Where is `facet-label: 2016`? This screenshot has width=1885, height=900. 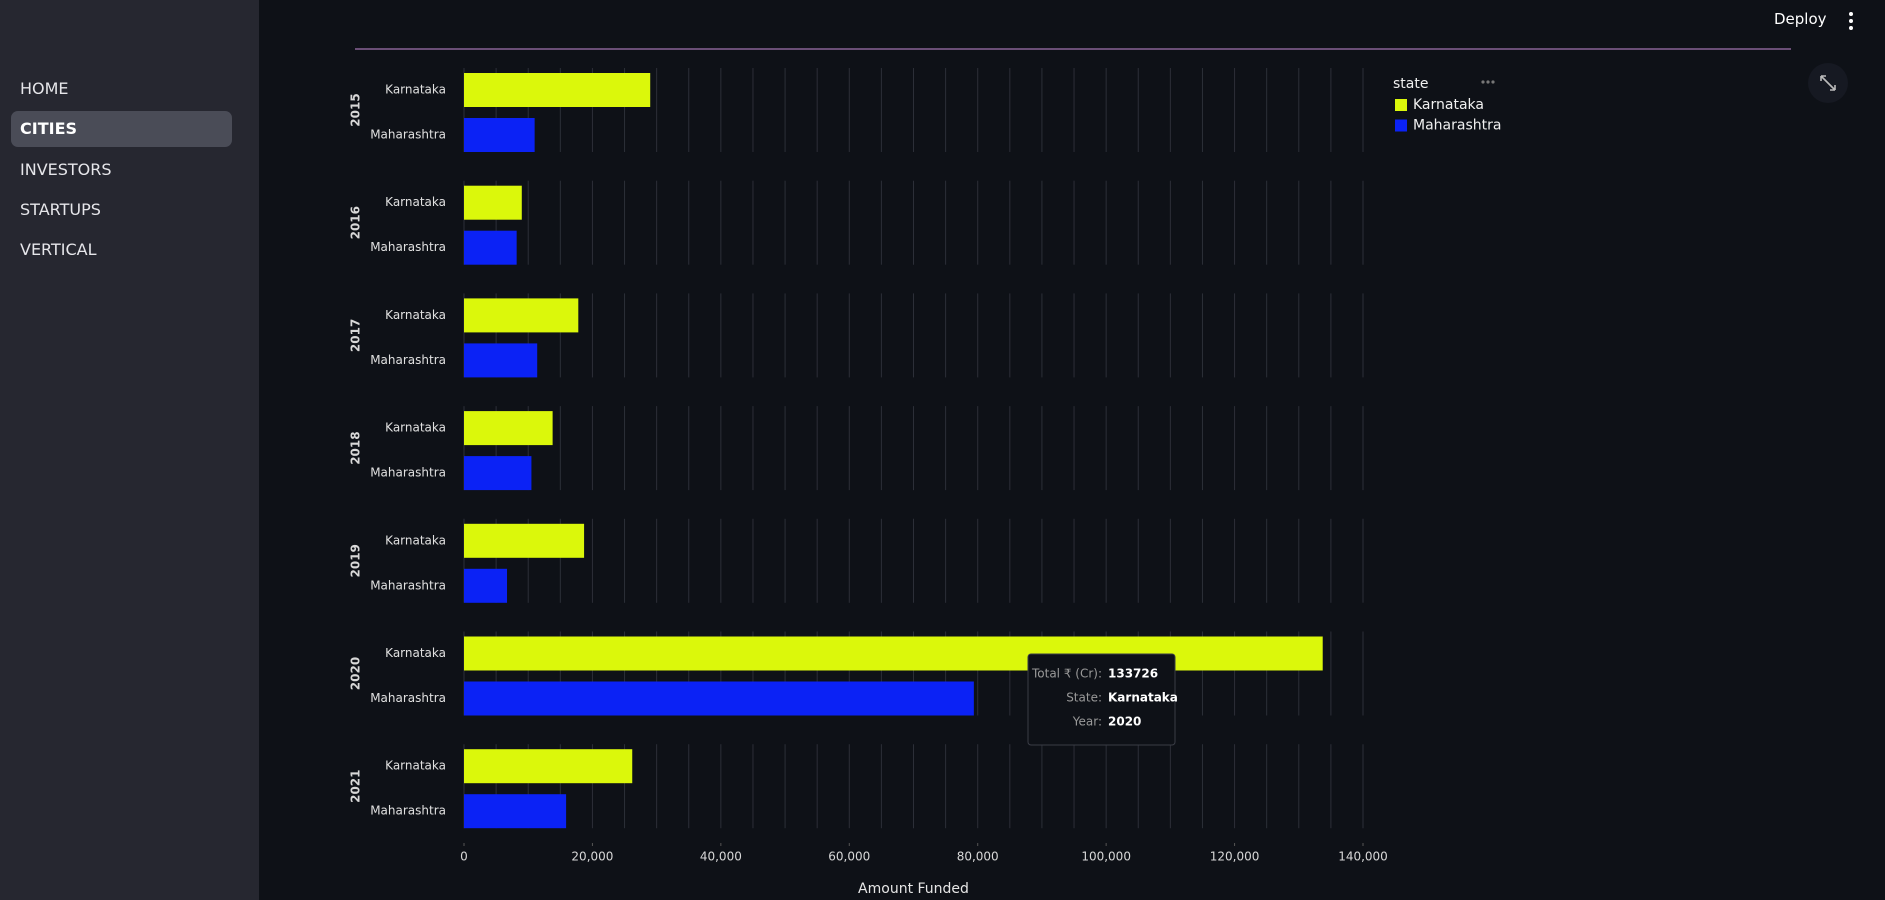
facet-label: 2016 is located at coordinates (356, 222).